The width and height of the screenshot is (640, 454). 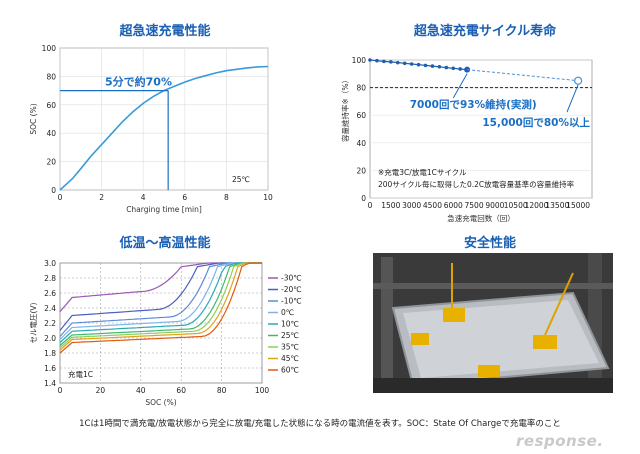 I want to click on y-axis-label: SOC (%), so click(x=33, y=118).